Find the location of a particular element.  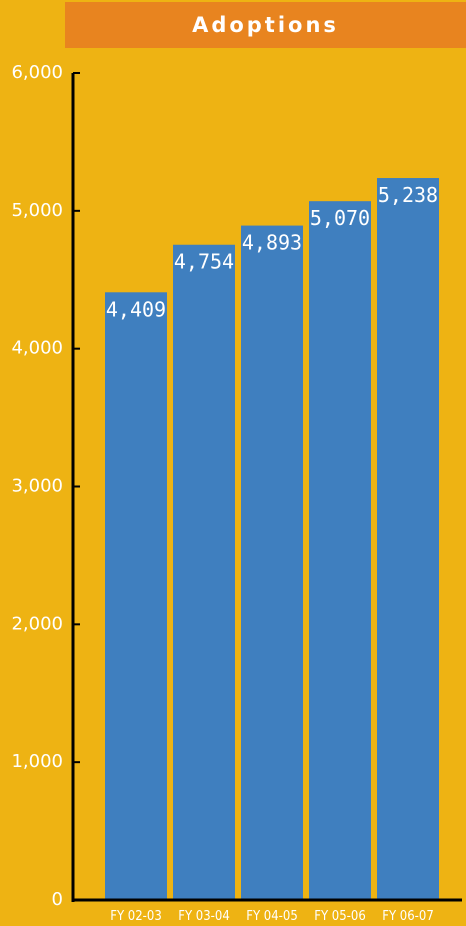

x-category-label: FY 04-05 is located at coordinates (272, 916).